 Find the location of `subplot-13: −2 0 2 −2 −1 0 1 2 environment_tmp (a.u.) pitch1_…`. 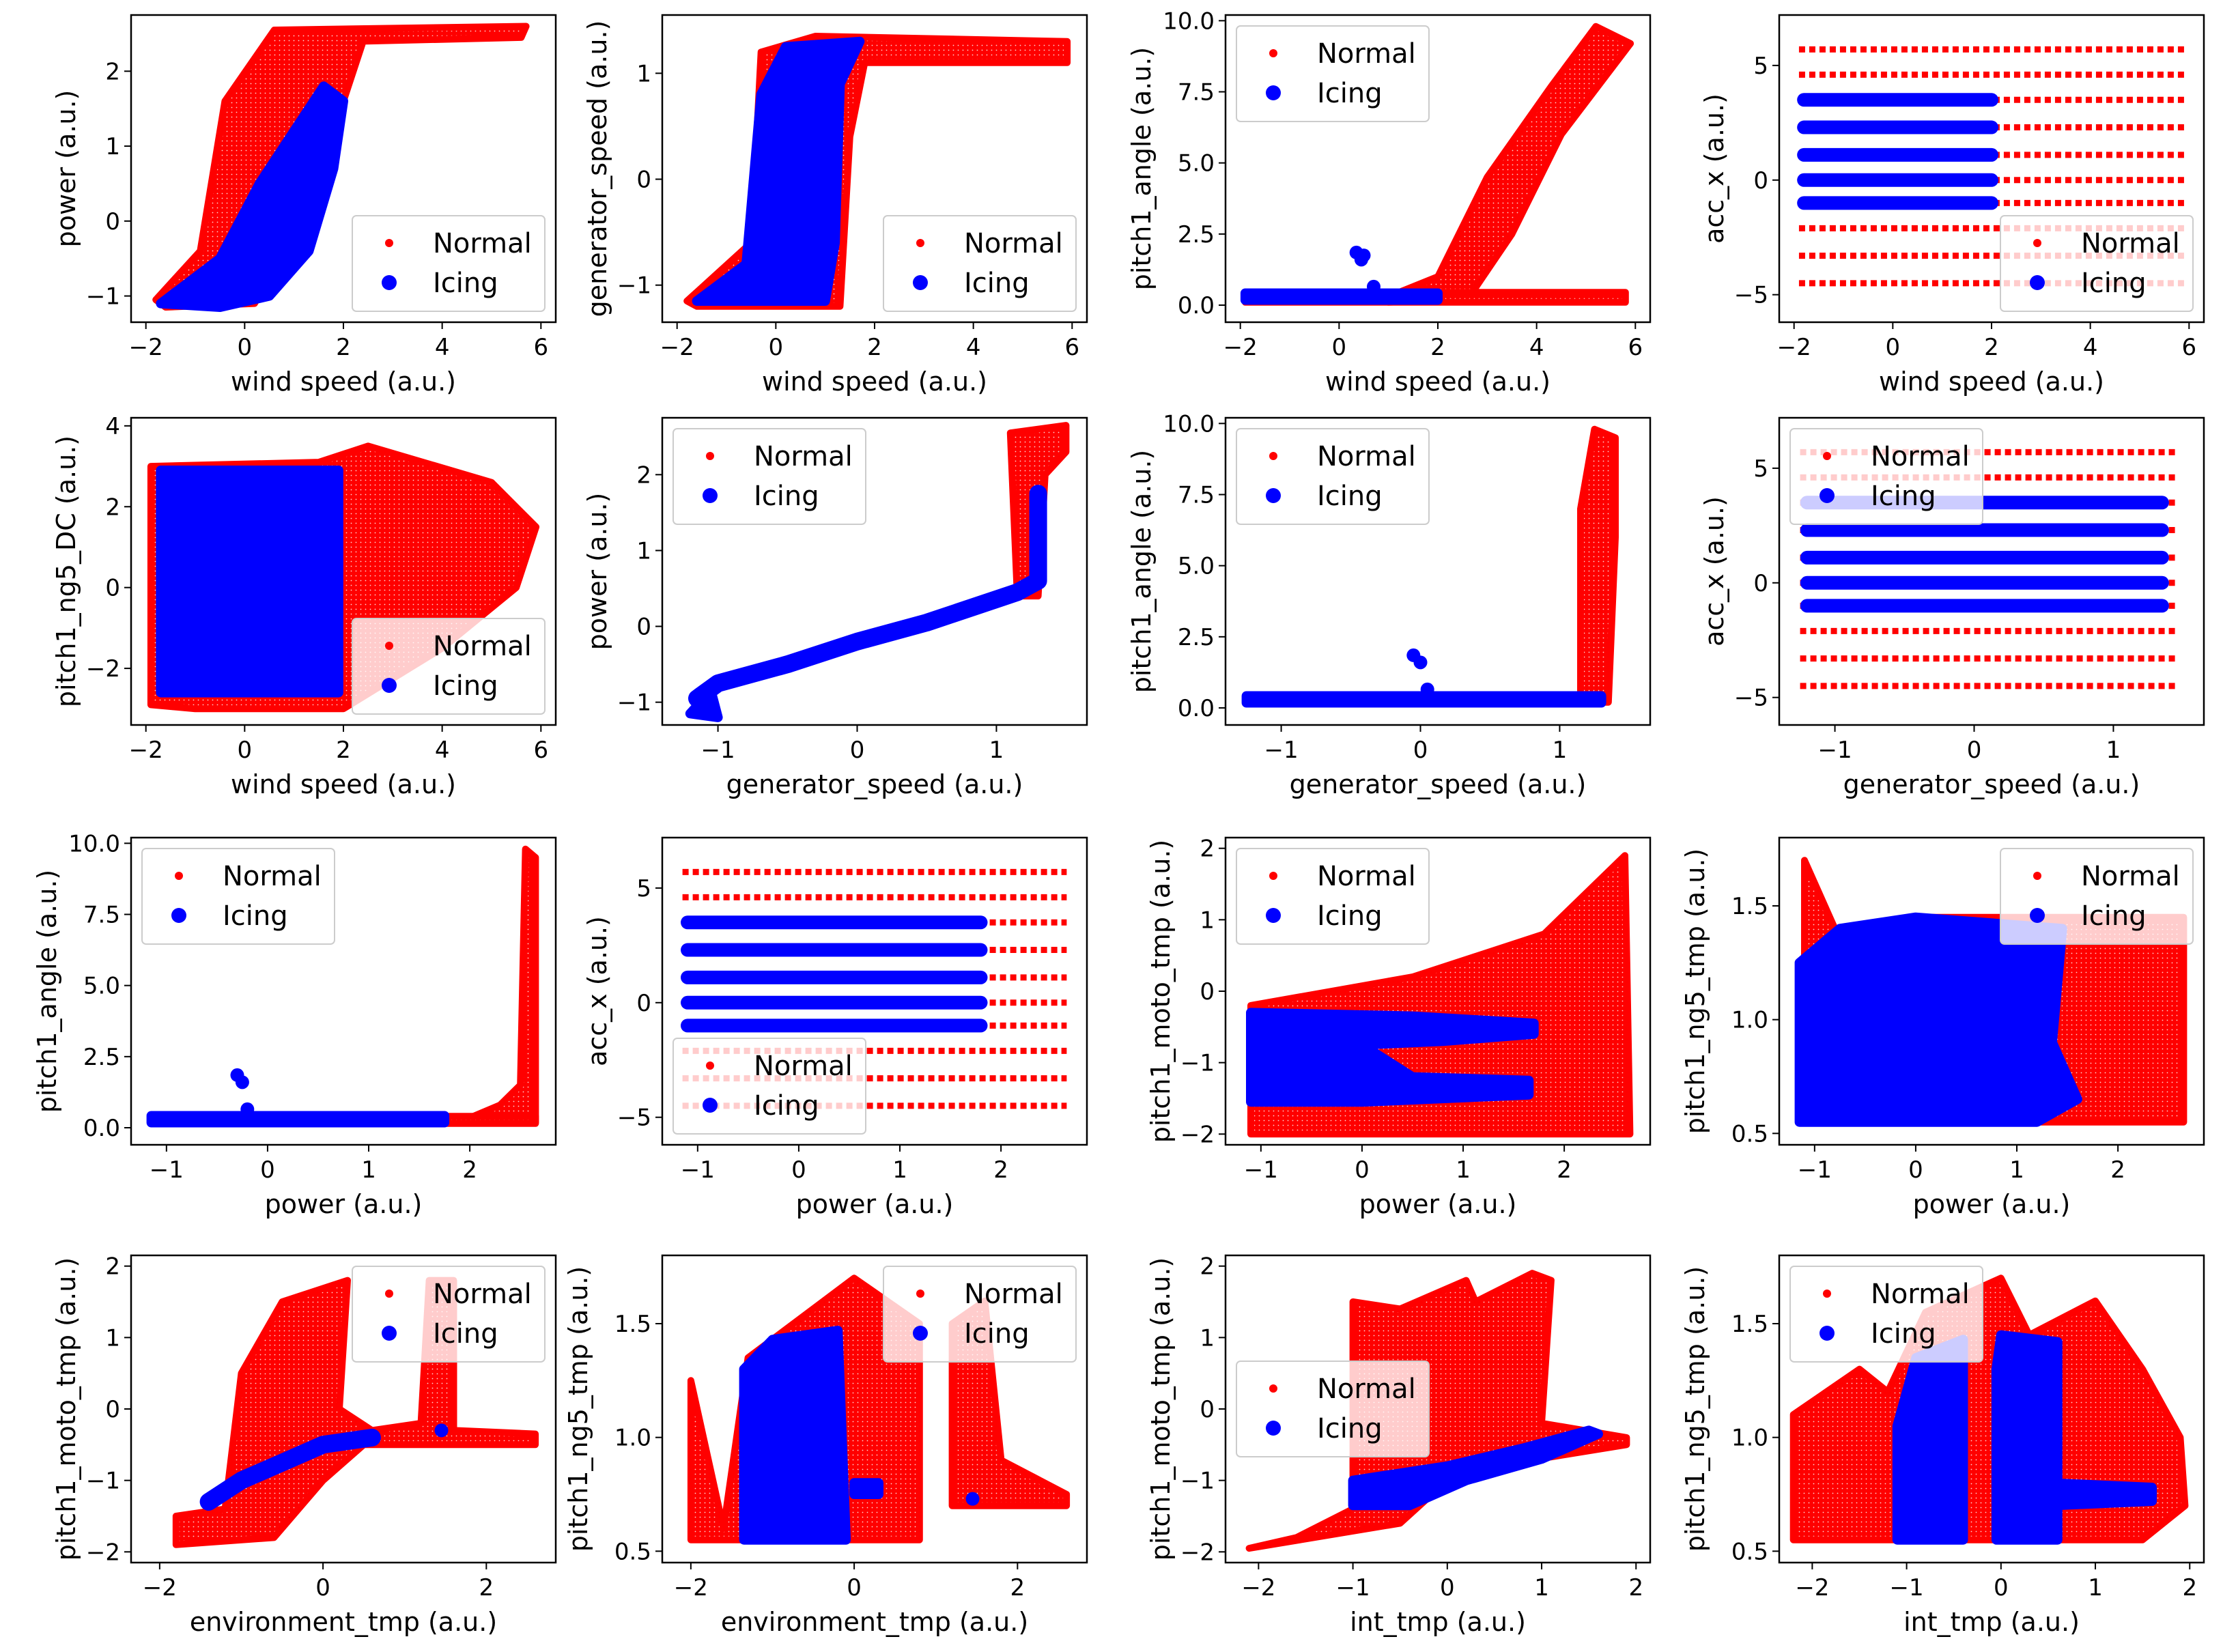

subplot-13: −2 0 2 −2 −1 0 1 2 environment_tmp (a.u.) pitch1_… is located at coordinates (304, 1445).